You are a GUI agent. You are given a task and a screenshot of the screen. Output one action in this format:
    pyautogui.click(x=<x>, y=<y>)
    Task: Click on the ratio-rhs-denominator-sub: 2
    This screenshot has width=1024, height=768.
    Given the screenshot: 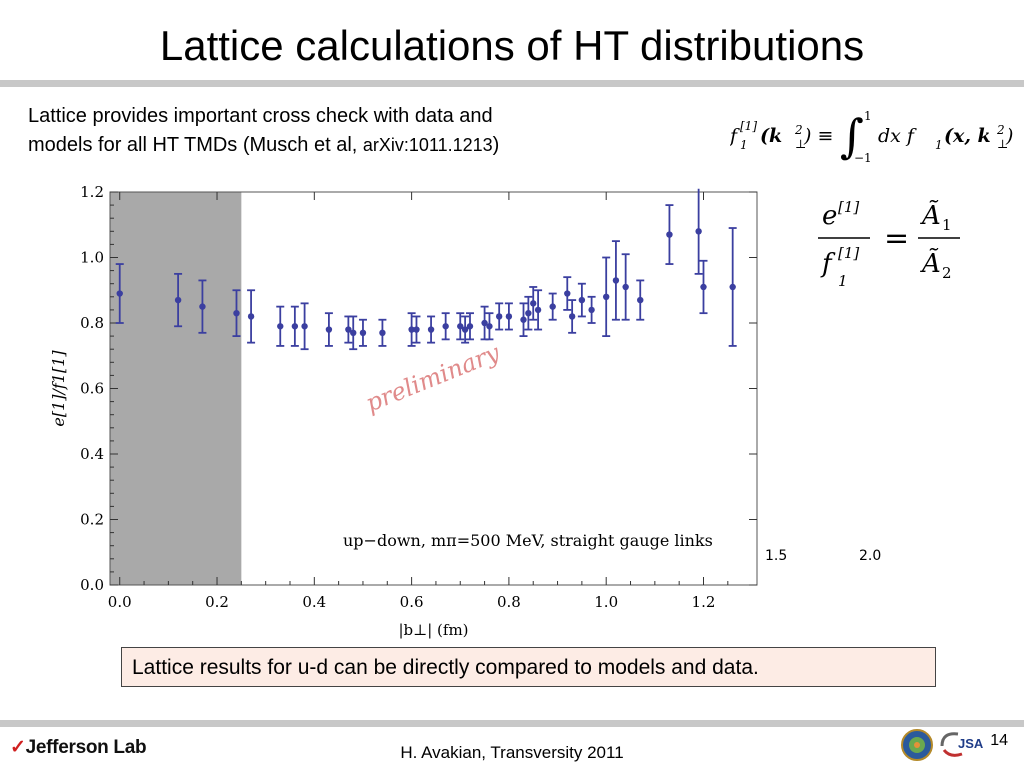 What is the action you would take?
    pyautogui.click(x=947, y=273)
    